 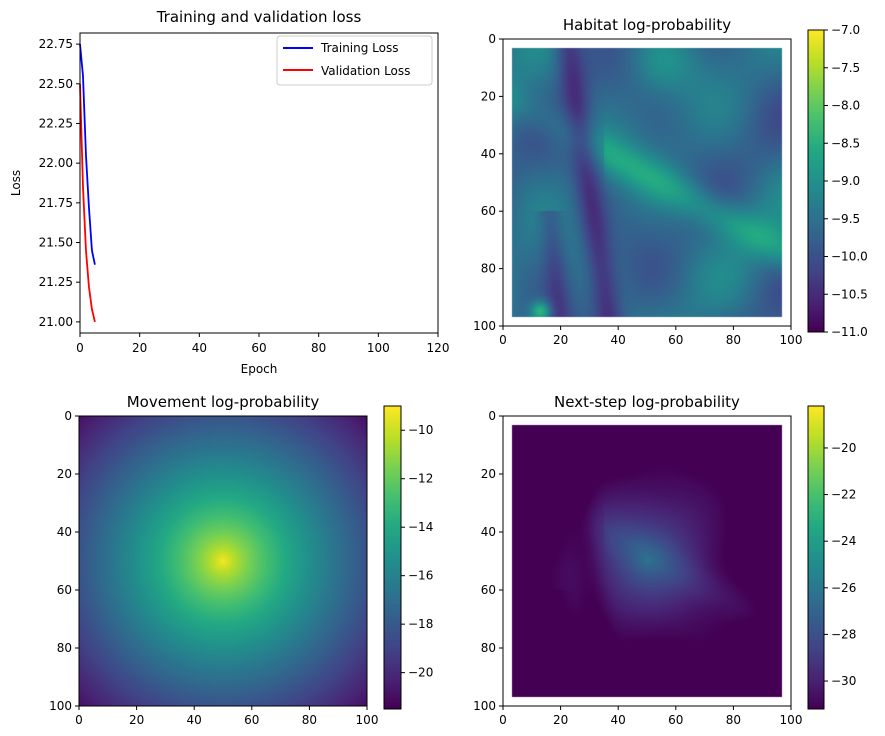 What do you see at coordinates (199, 348) in the screenshot?
I see `loss-x-tick-label: 40` at bounding box center [199, 348].